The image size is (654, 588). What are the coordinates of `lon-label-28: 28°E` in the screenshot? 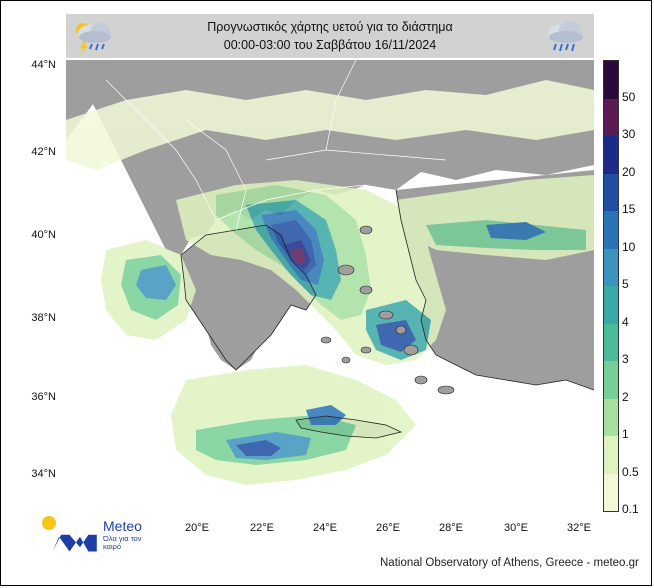 It's located at (451, 528).